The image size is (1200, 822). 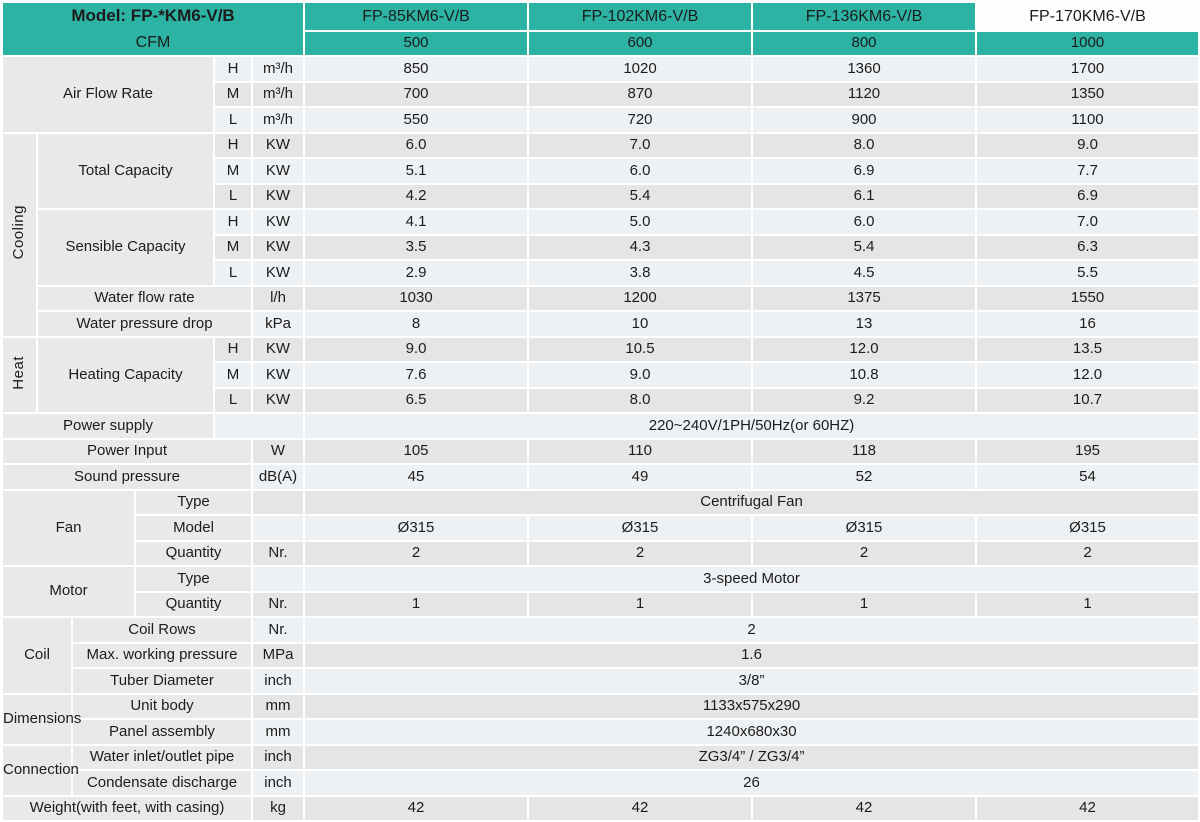 I want to click on connection-section-label: Connection, so click(x=40, y=770).